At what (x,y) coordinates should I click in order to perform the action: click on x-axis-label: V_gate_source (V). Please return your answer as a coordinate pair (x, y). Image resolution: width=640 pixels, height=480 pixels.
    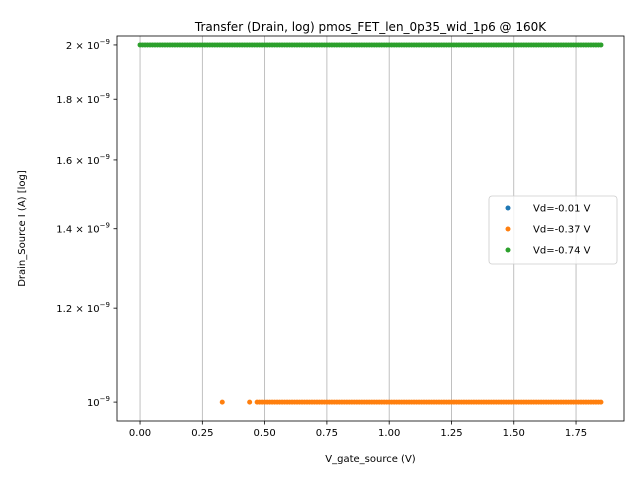
    Looking at the image, I should click on (370, 459).